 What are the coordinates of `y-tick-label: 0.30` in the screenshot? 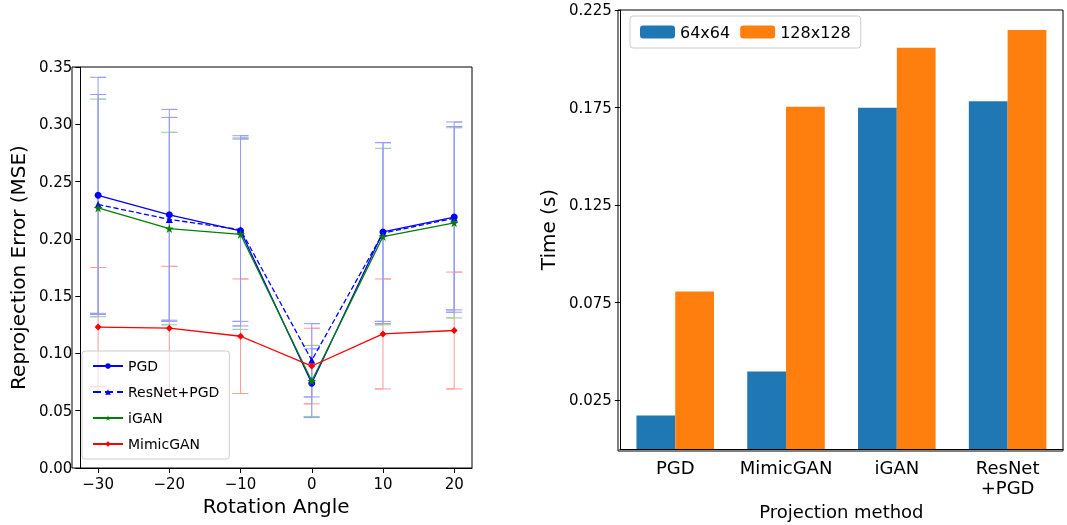 It's located at (55, 124).